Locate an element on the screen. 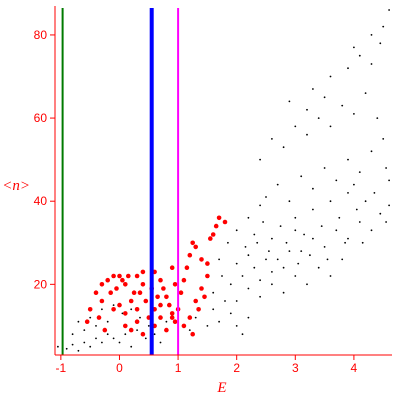 The image size is (400, 400). x-tick-label: 1 is located at coordinates (178, 368).